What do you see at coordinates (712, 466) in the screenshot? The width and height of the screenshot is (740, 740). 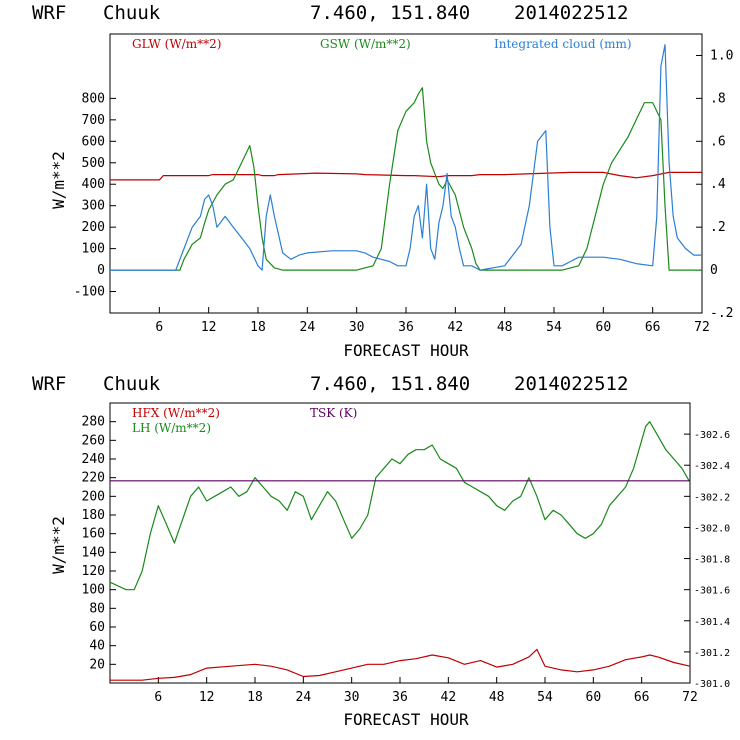 I see `y2-tick-label: -302.4` at bounding box center [712, 466].